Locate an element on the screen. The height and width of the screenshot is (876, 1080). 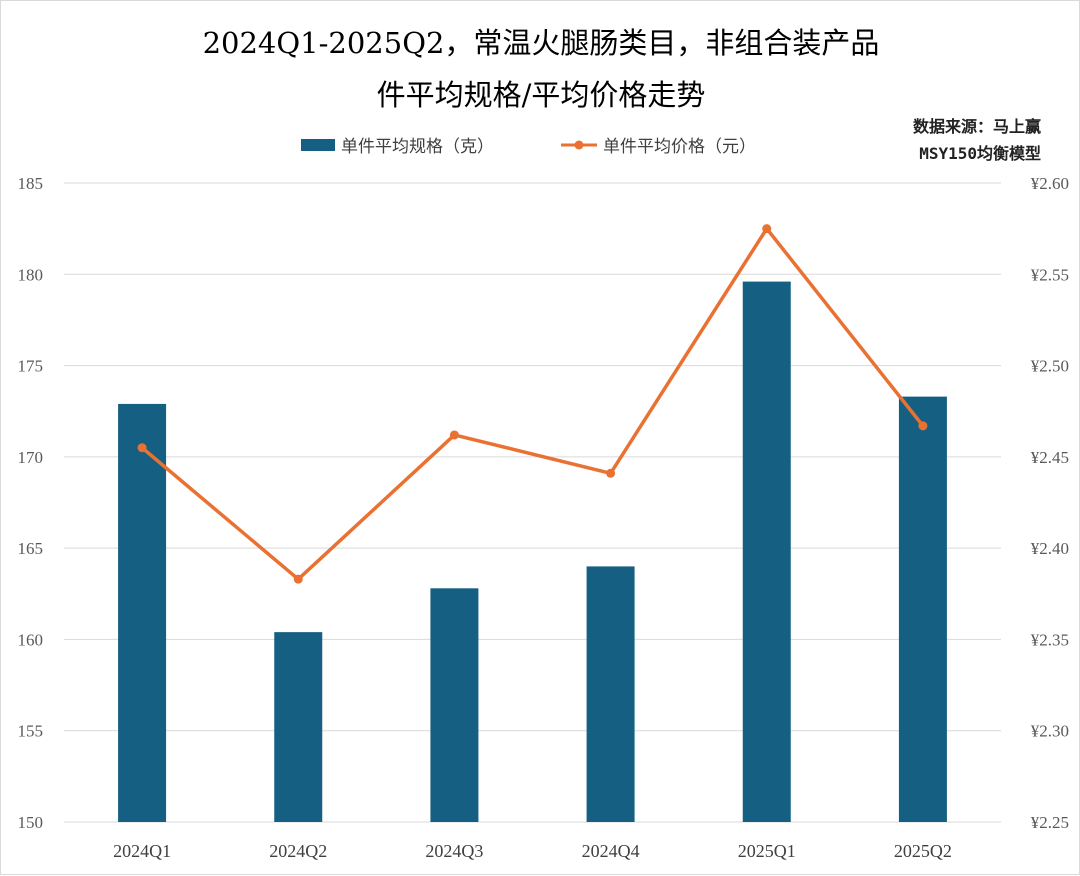
right-tick-label: ¥2.30 is located at coordinates (1050, 731).